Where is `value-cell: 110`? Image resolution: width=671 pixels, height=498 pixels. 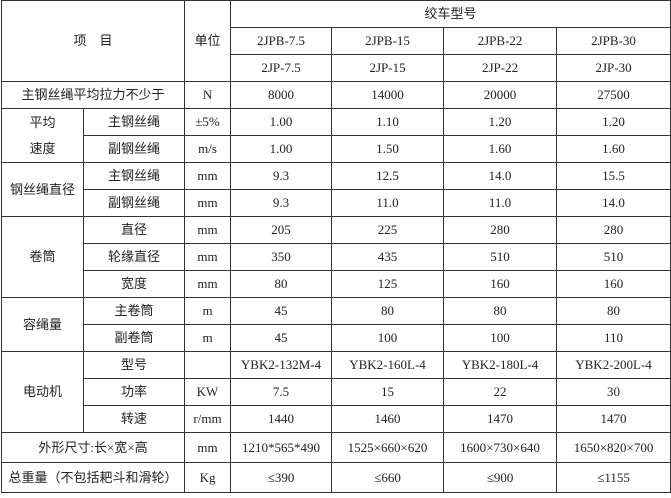 value-cell: 110 is located at coordinates (613, 338).